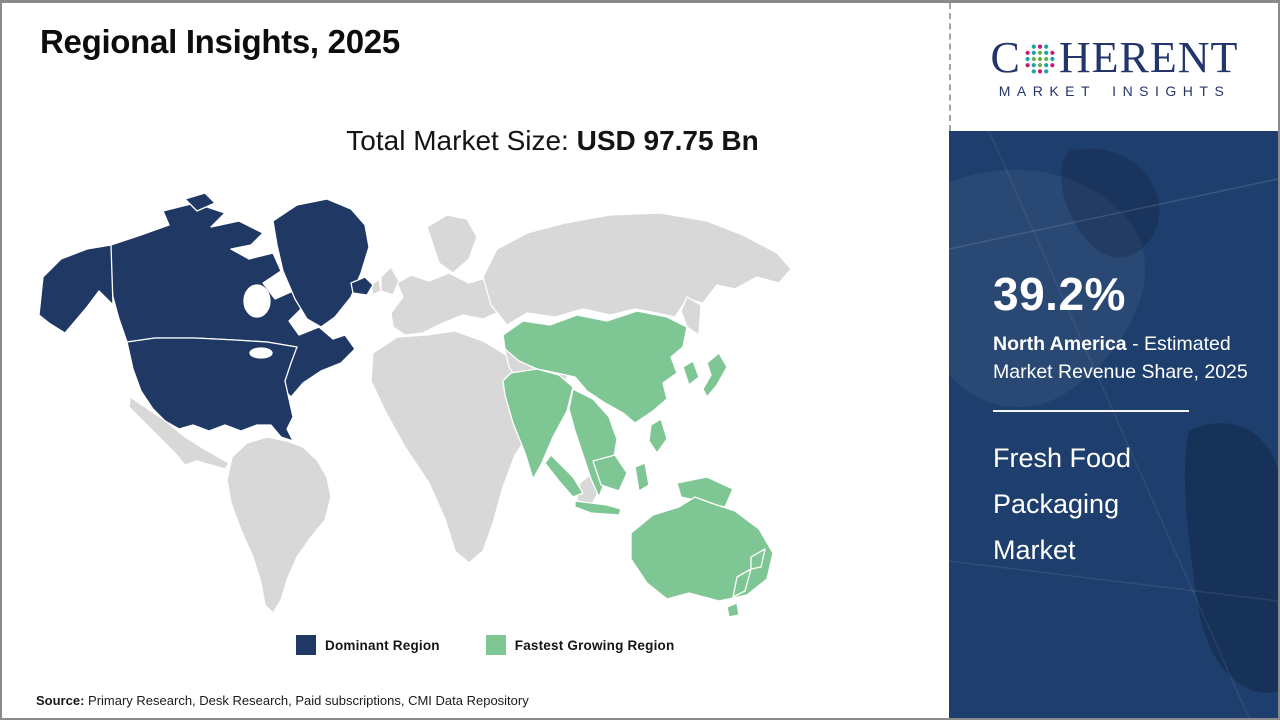  Describe the element at coordinates (610, 473) in the screenshot. I see `map-region-borneo` at that location.